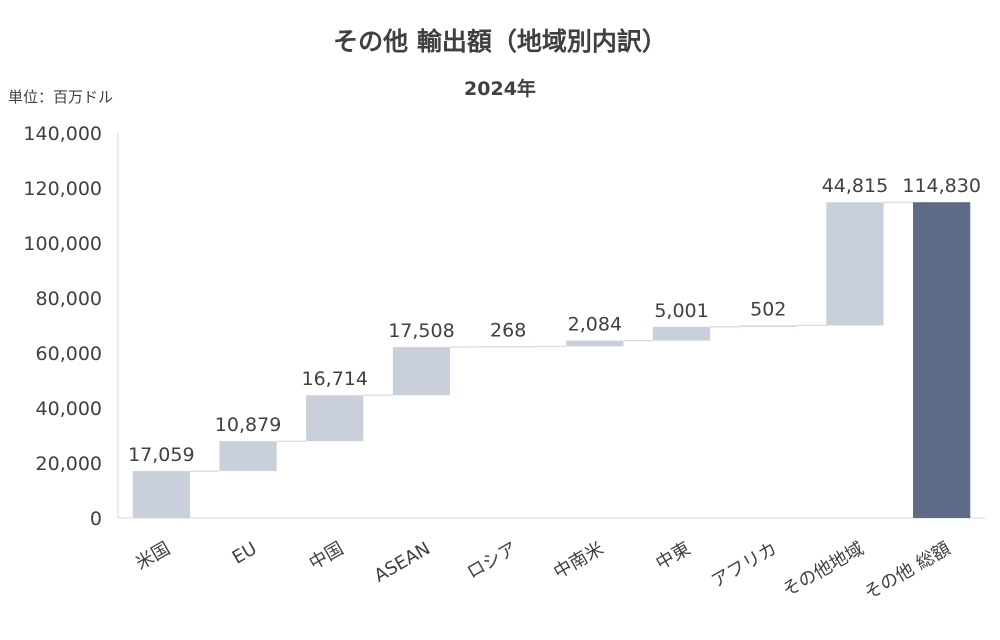 Image resolution: width=1000 pixels, height=640 pixels. Describe the element at coordinates (245, 553) in the screenshot. I see `category-label: EU` at that location.